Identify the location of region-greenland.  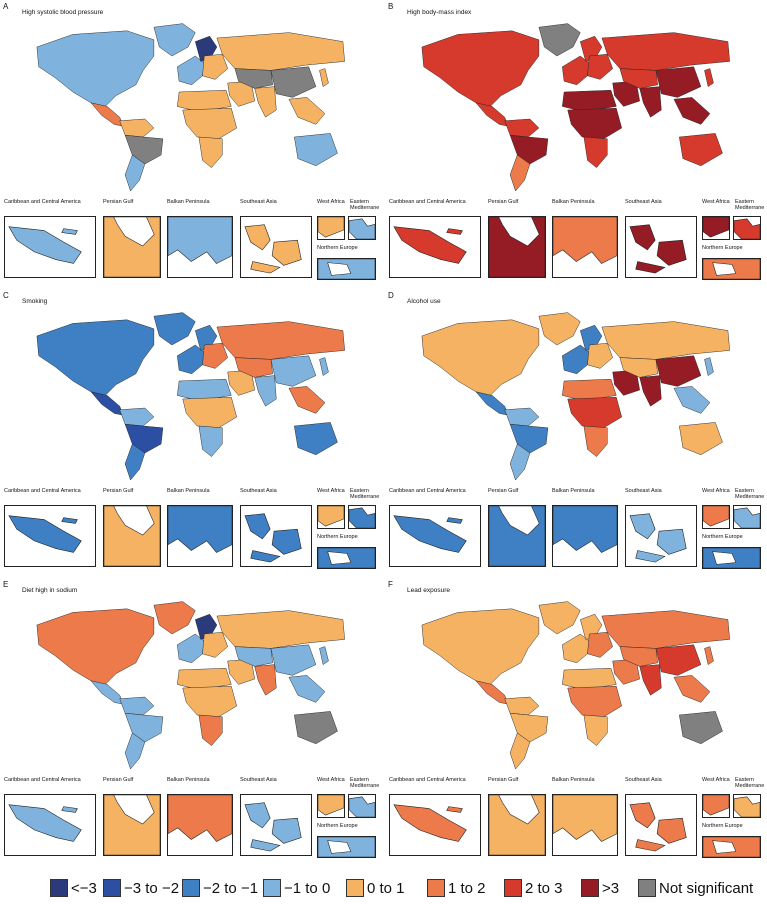
(174, 618).